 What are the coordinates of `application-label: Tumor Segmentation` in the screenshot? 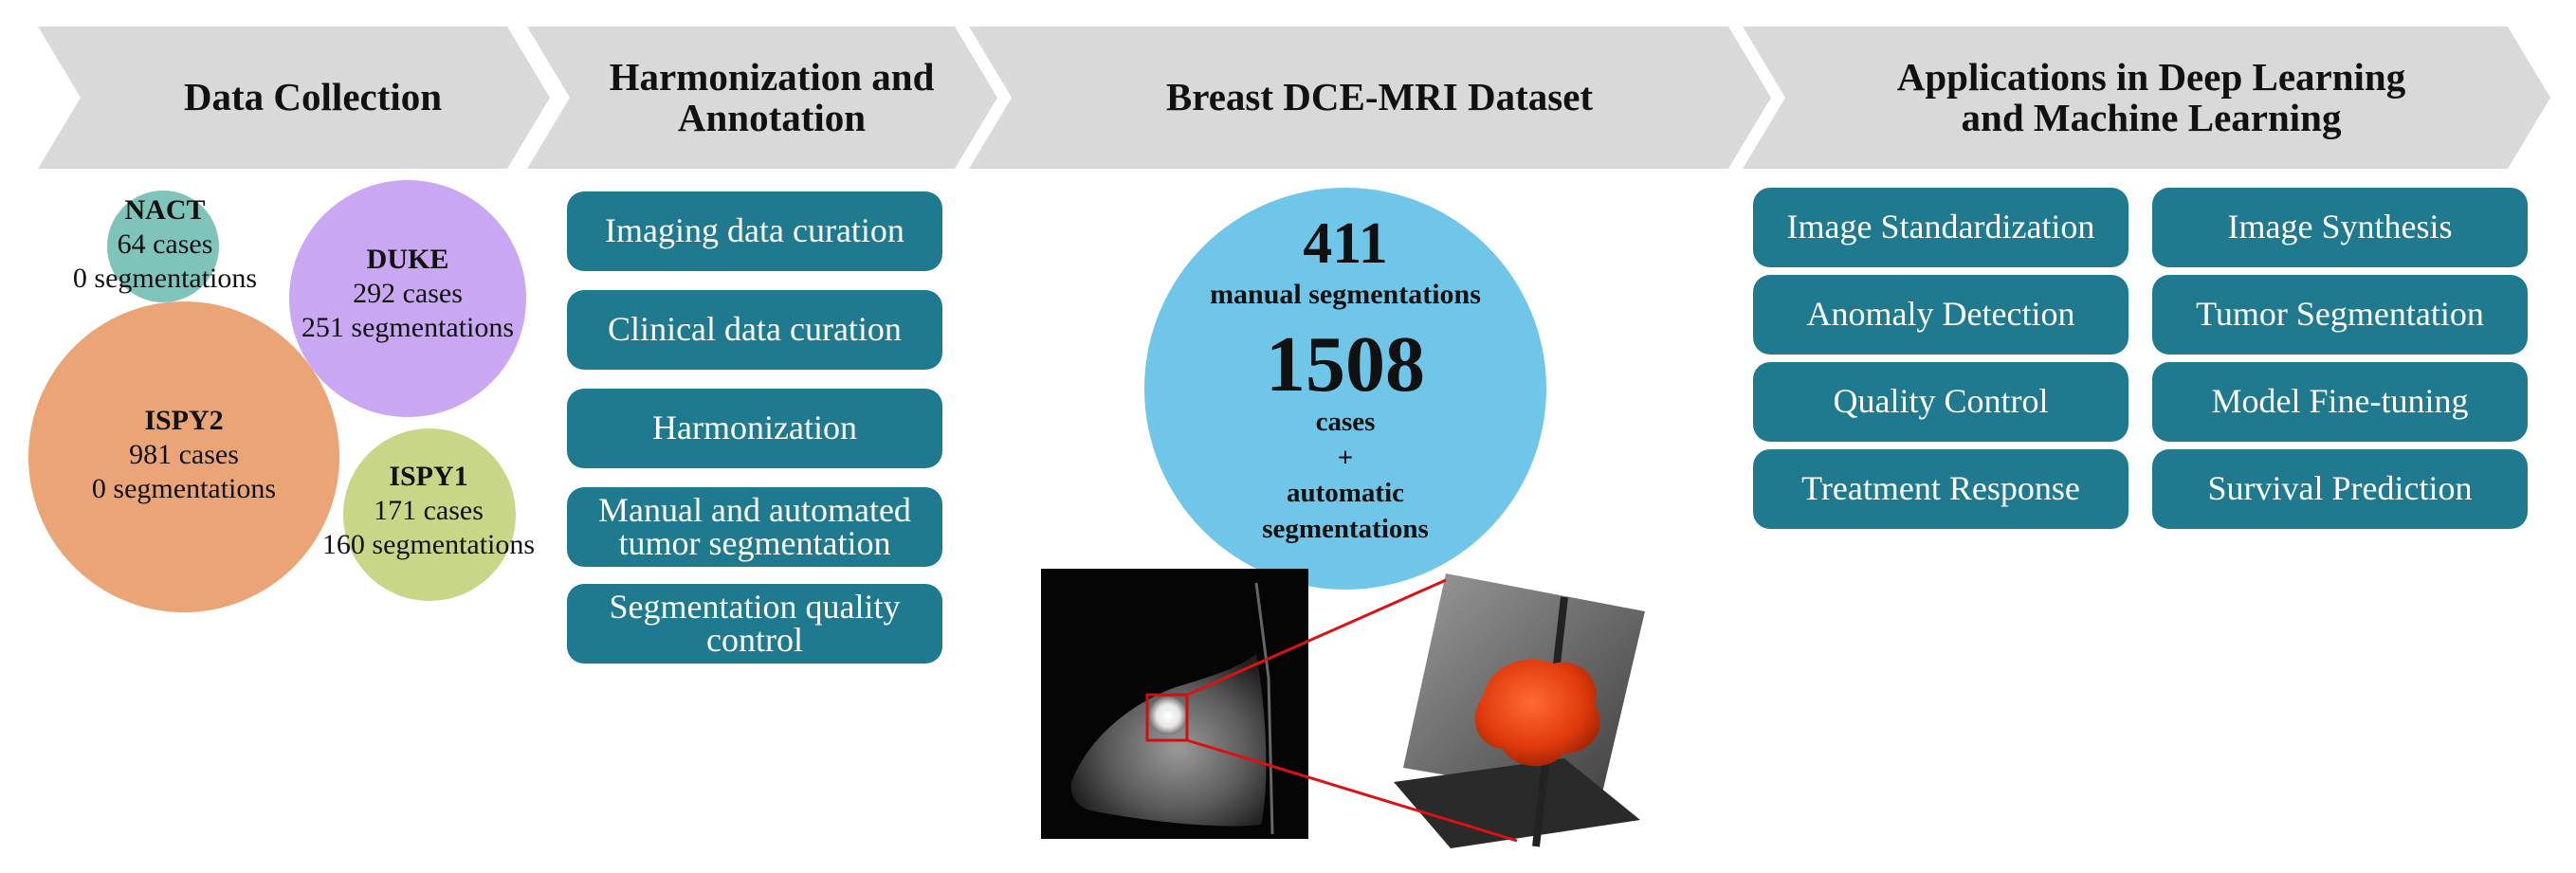 It's located at (2340, 314).